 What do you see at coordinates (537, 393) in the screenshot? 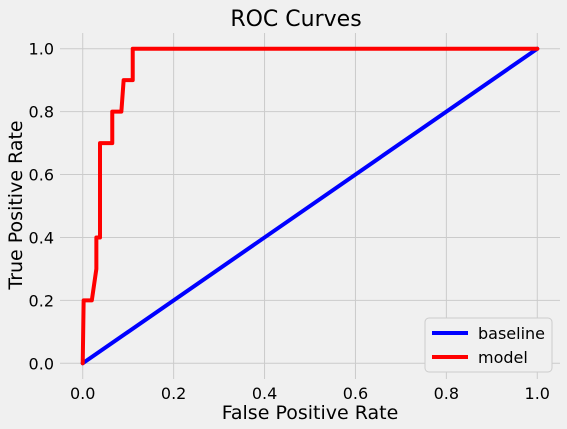
I see `x-tick-label: 1.0` at bounding box center [537, 393].